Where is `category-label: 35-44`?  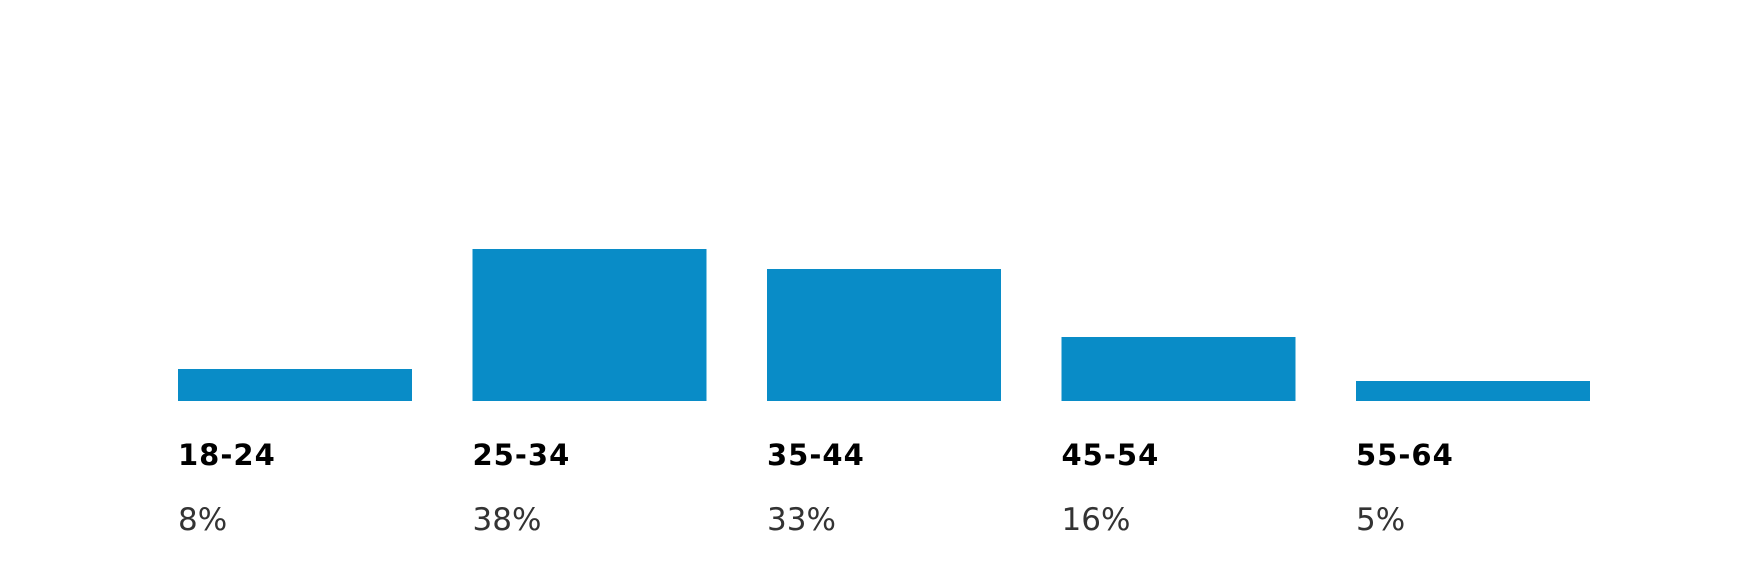
category-label: 35-44 is located at coordinates (816, 455).